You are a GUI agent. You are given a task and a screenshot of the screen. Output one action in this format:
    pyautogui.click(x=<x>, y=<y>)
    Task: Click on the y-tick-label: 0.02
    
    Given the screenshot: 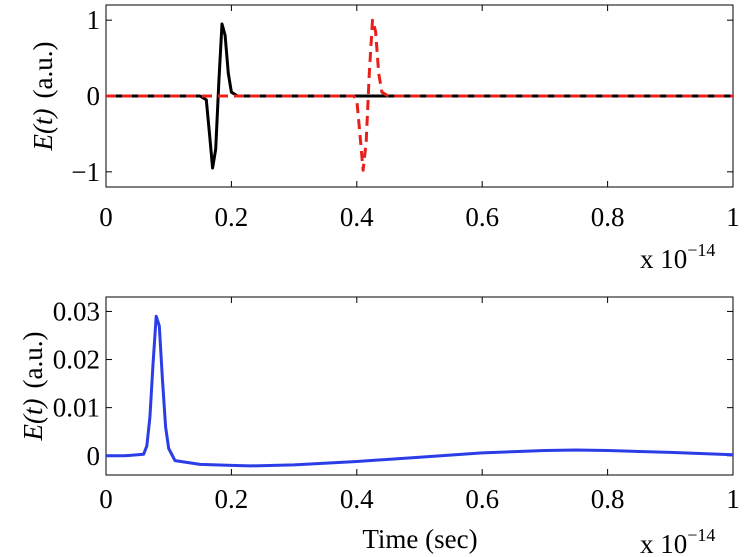 What is the action you would take?
    pyautogui.click(x=76, y=360)
    